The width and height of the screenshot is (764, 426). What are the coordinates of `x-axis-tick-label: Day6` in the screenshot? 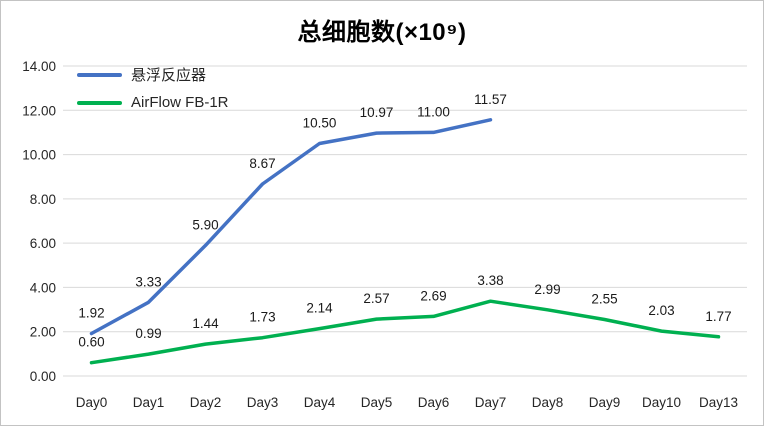 It's located at (434, 402).